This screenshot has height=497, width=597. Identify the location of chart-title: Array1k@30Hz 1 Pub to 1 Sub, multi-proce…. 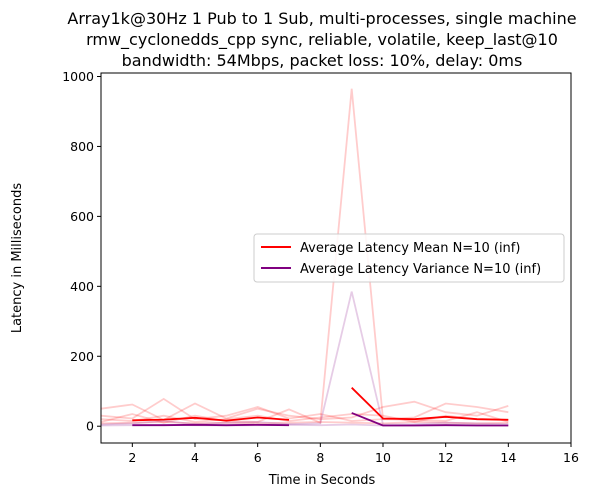
(321, 39).